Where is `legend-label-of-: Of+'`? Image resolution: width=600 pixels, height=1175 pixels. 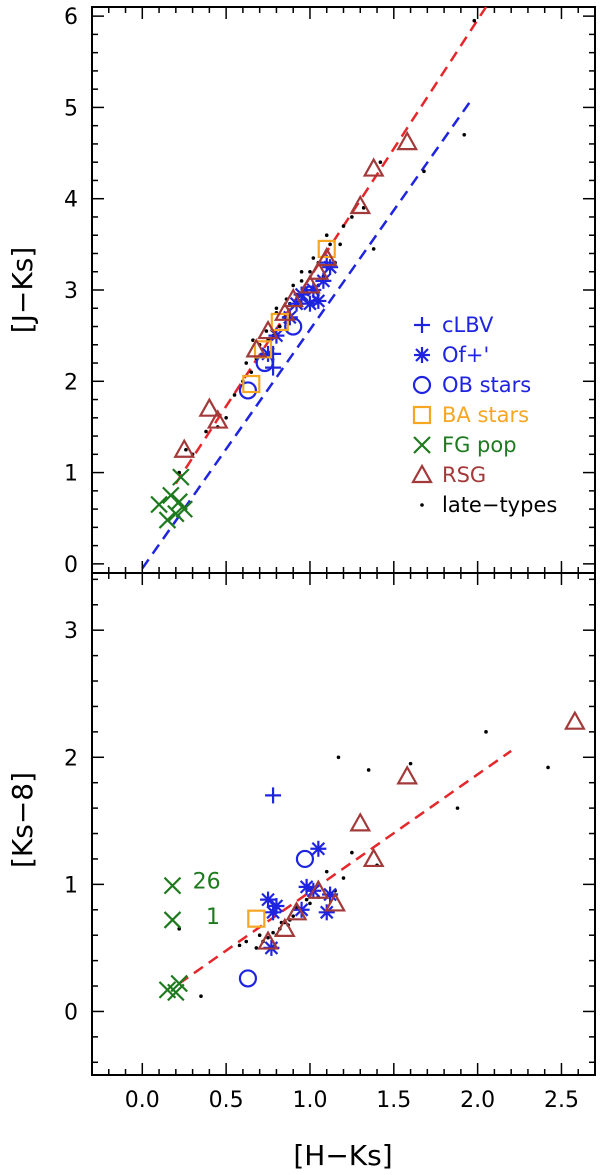
legend-label-of-: Of+' is located at coordinates (465, 355).